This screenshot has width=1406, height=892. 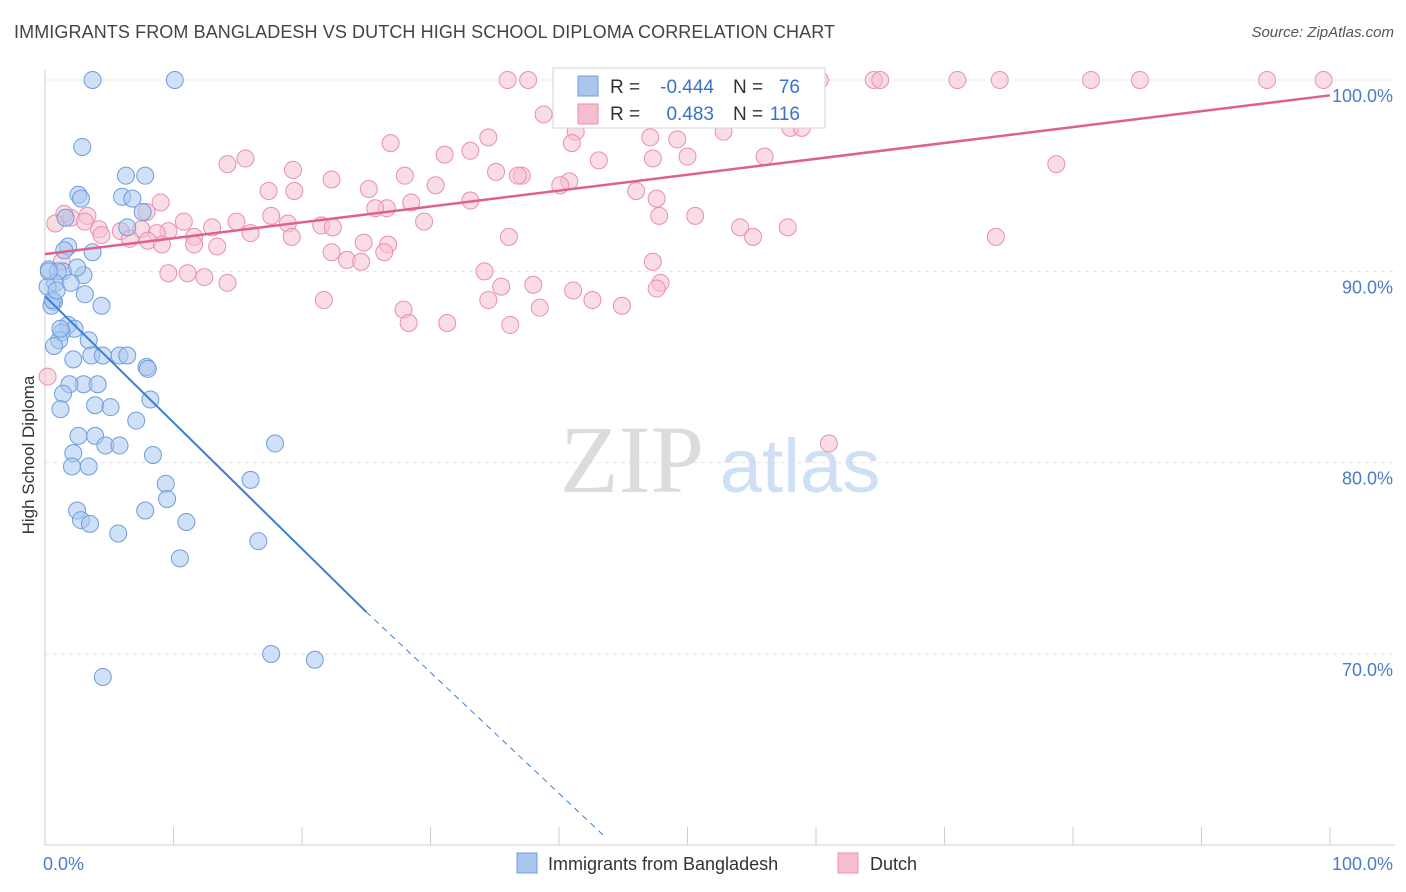 I want to click on y-tick-label: 100.0%, so click(x=1362, y=96).